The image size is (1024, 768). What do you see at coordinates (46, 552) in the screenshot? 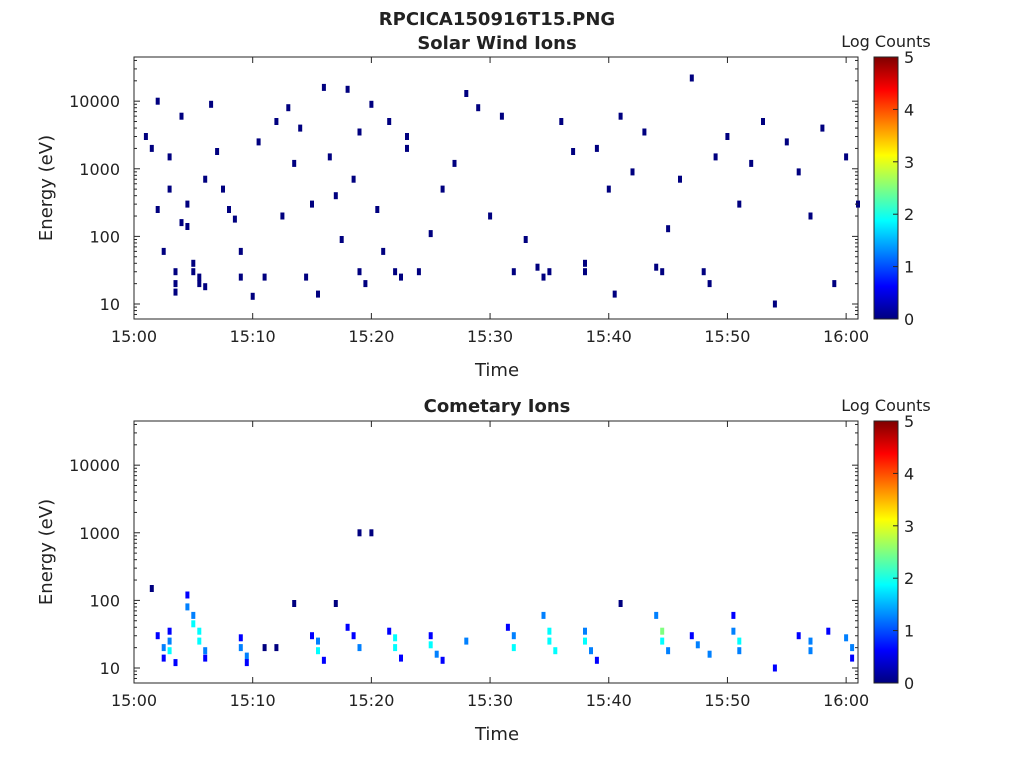
I see `y-axis-label-cometary: Energy (eV)` at bounding box center [46, 552].